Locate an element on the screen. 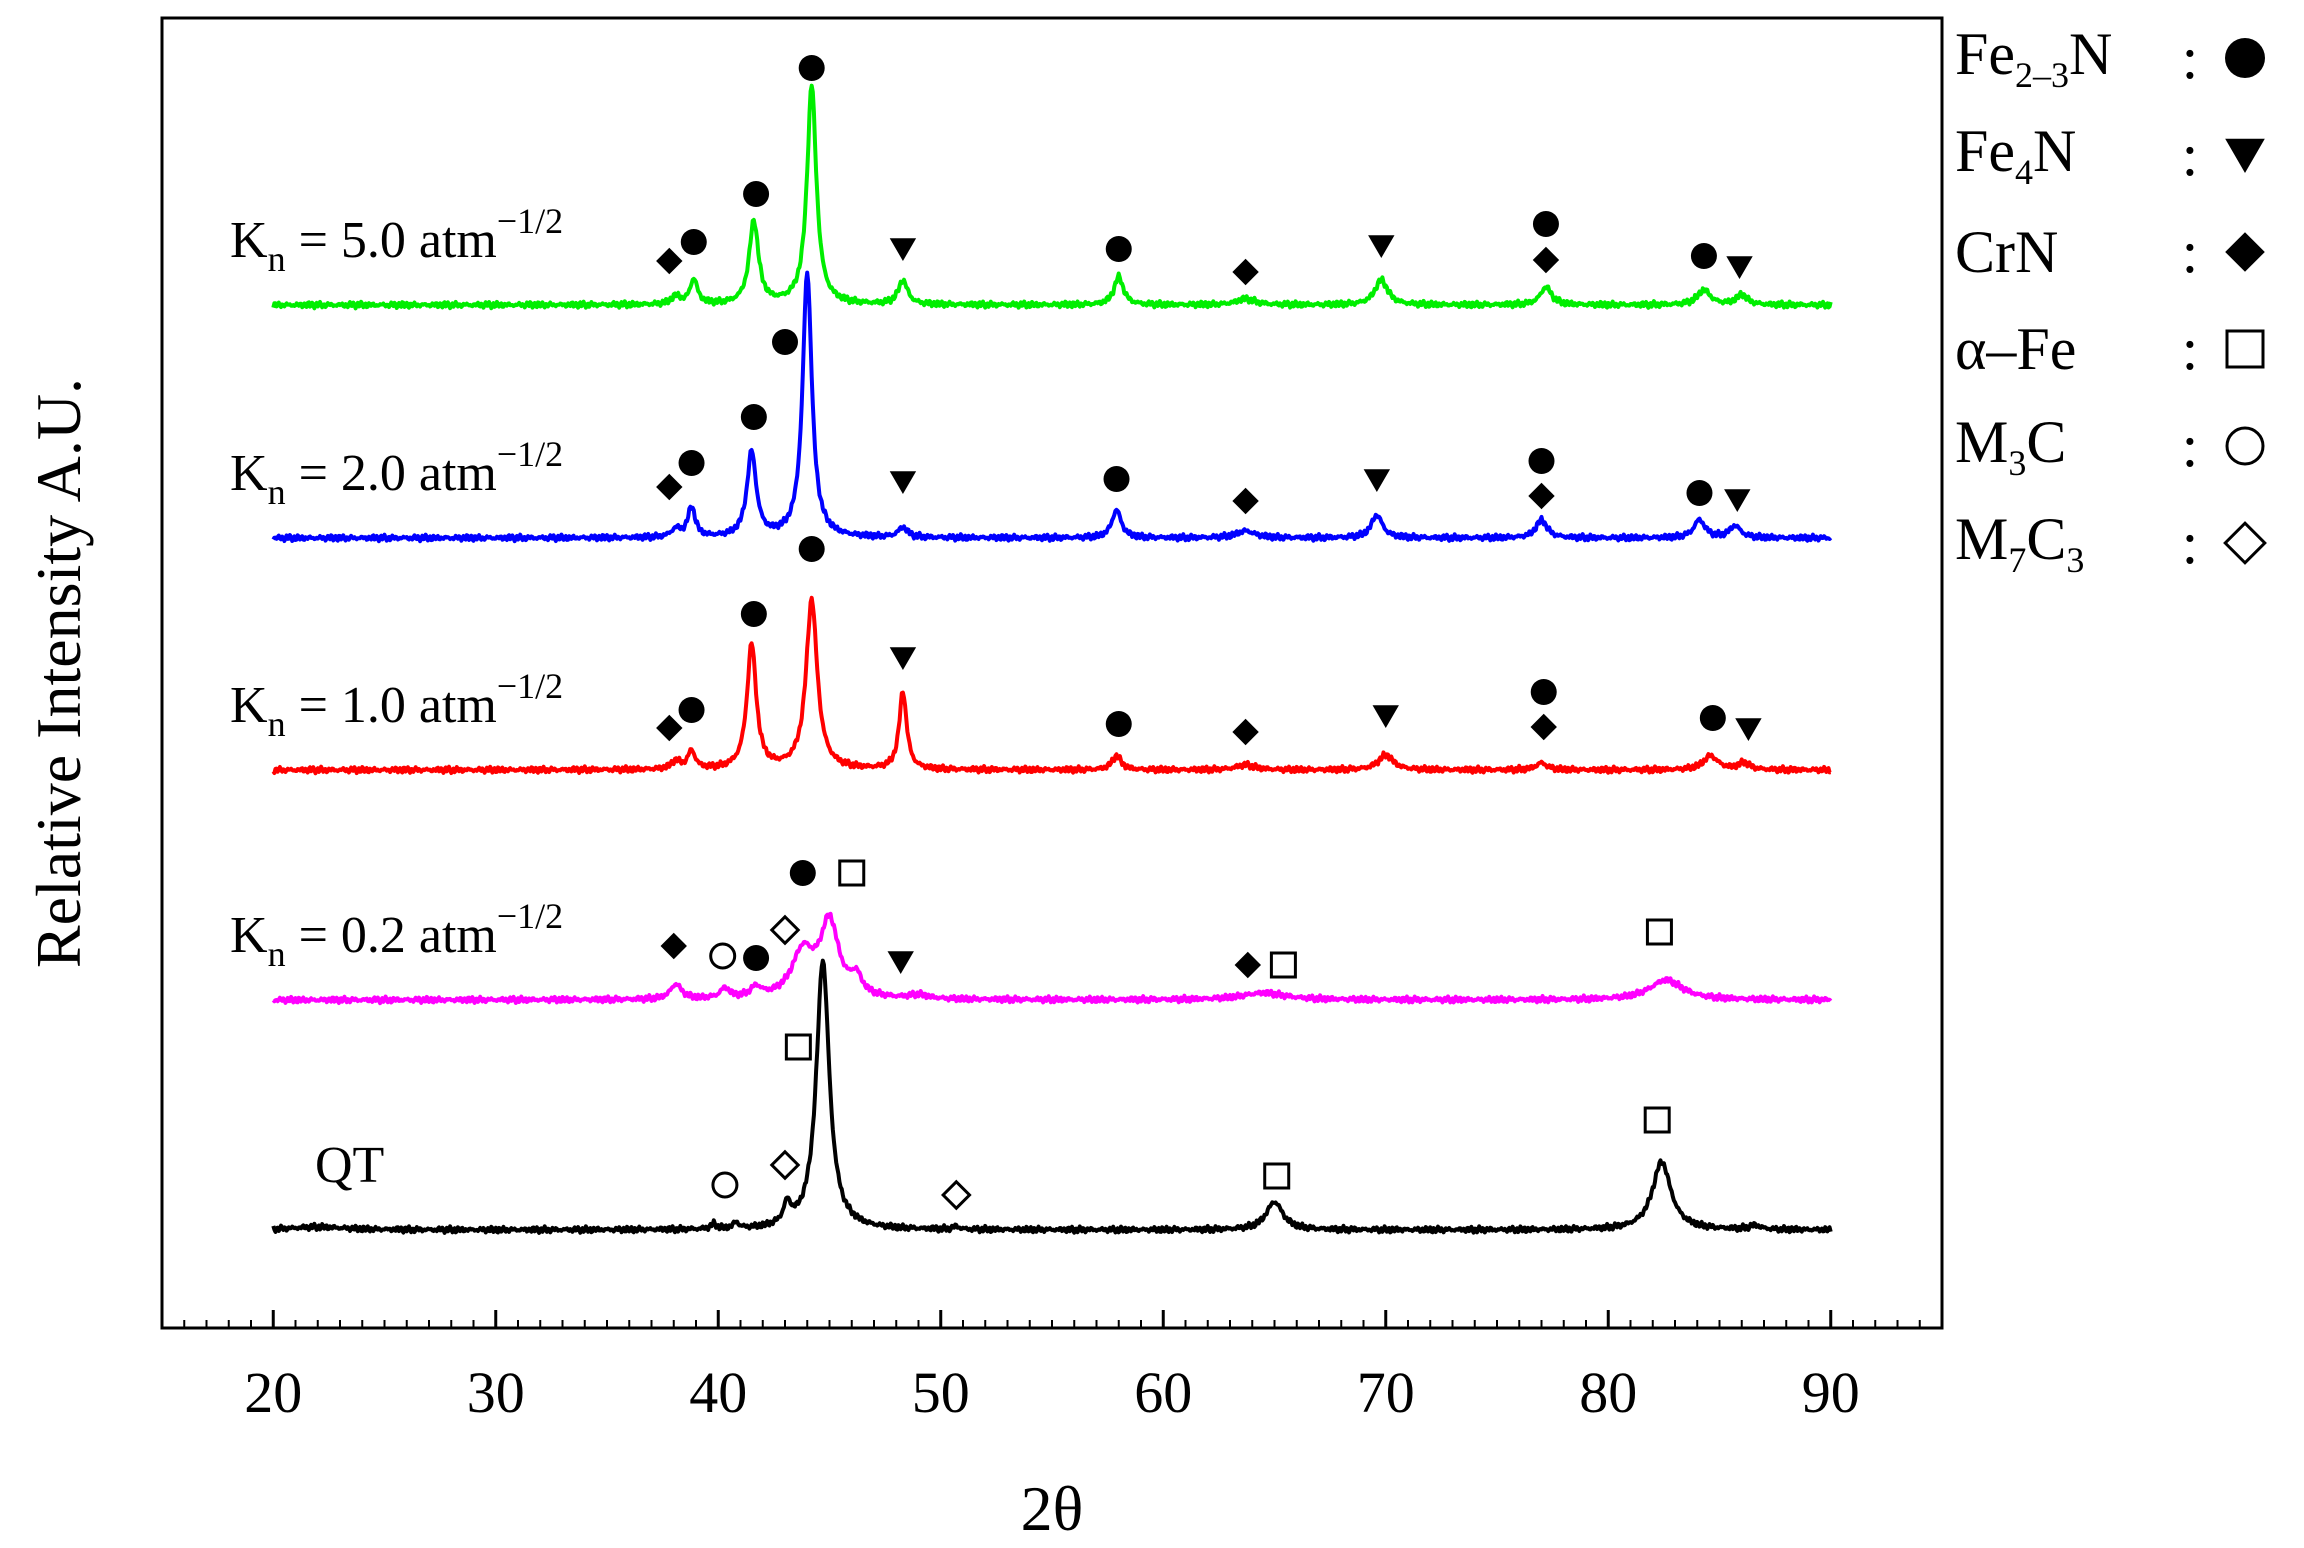  legend-item: Fe4N: is located at coordinates (2125, 155).